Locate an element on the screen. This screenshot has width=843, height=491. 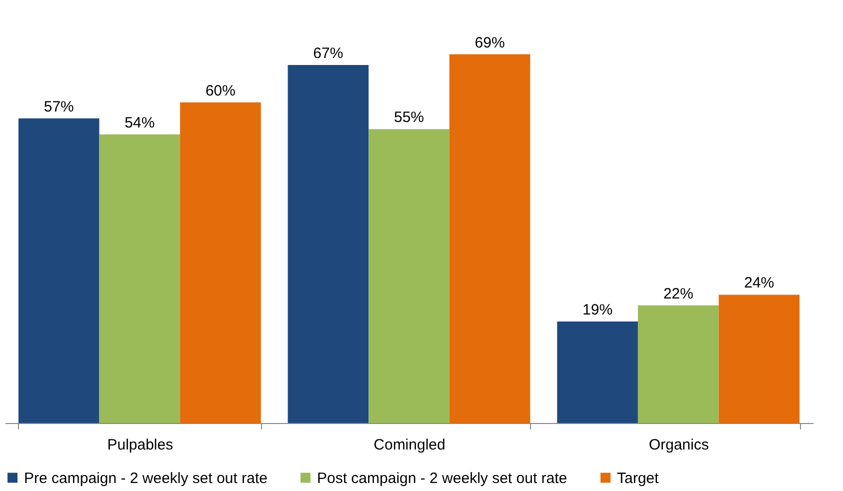
data-label: 19% is located at coordinates (597, 309).